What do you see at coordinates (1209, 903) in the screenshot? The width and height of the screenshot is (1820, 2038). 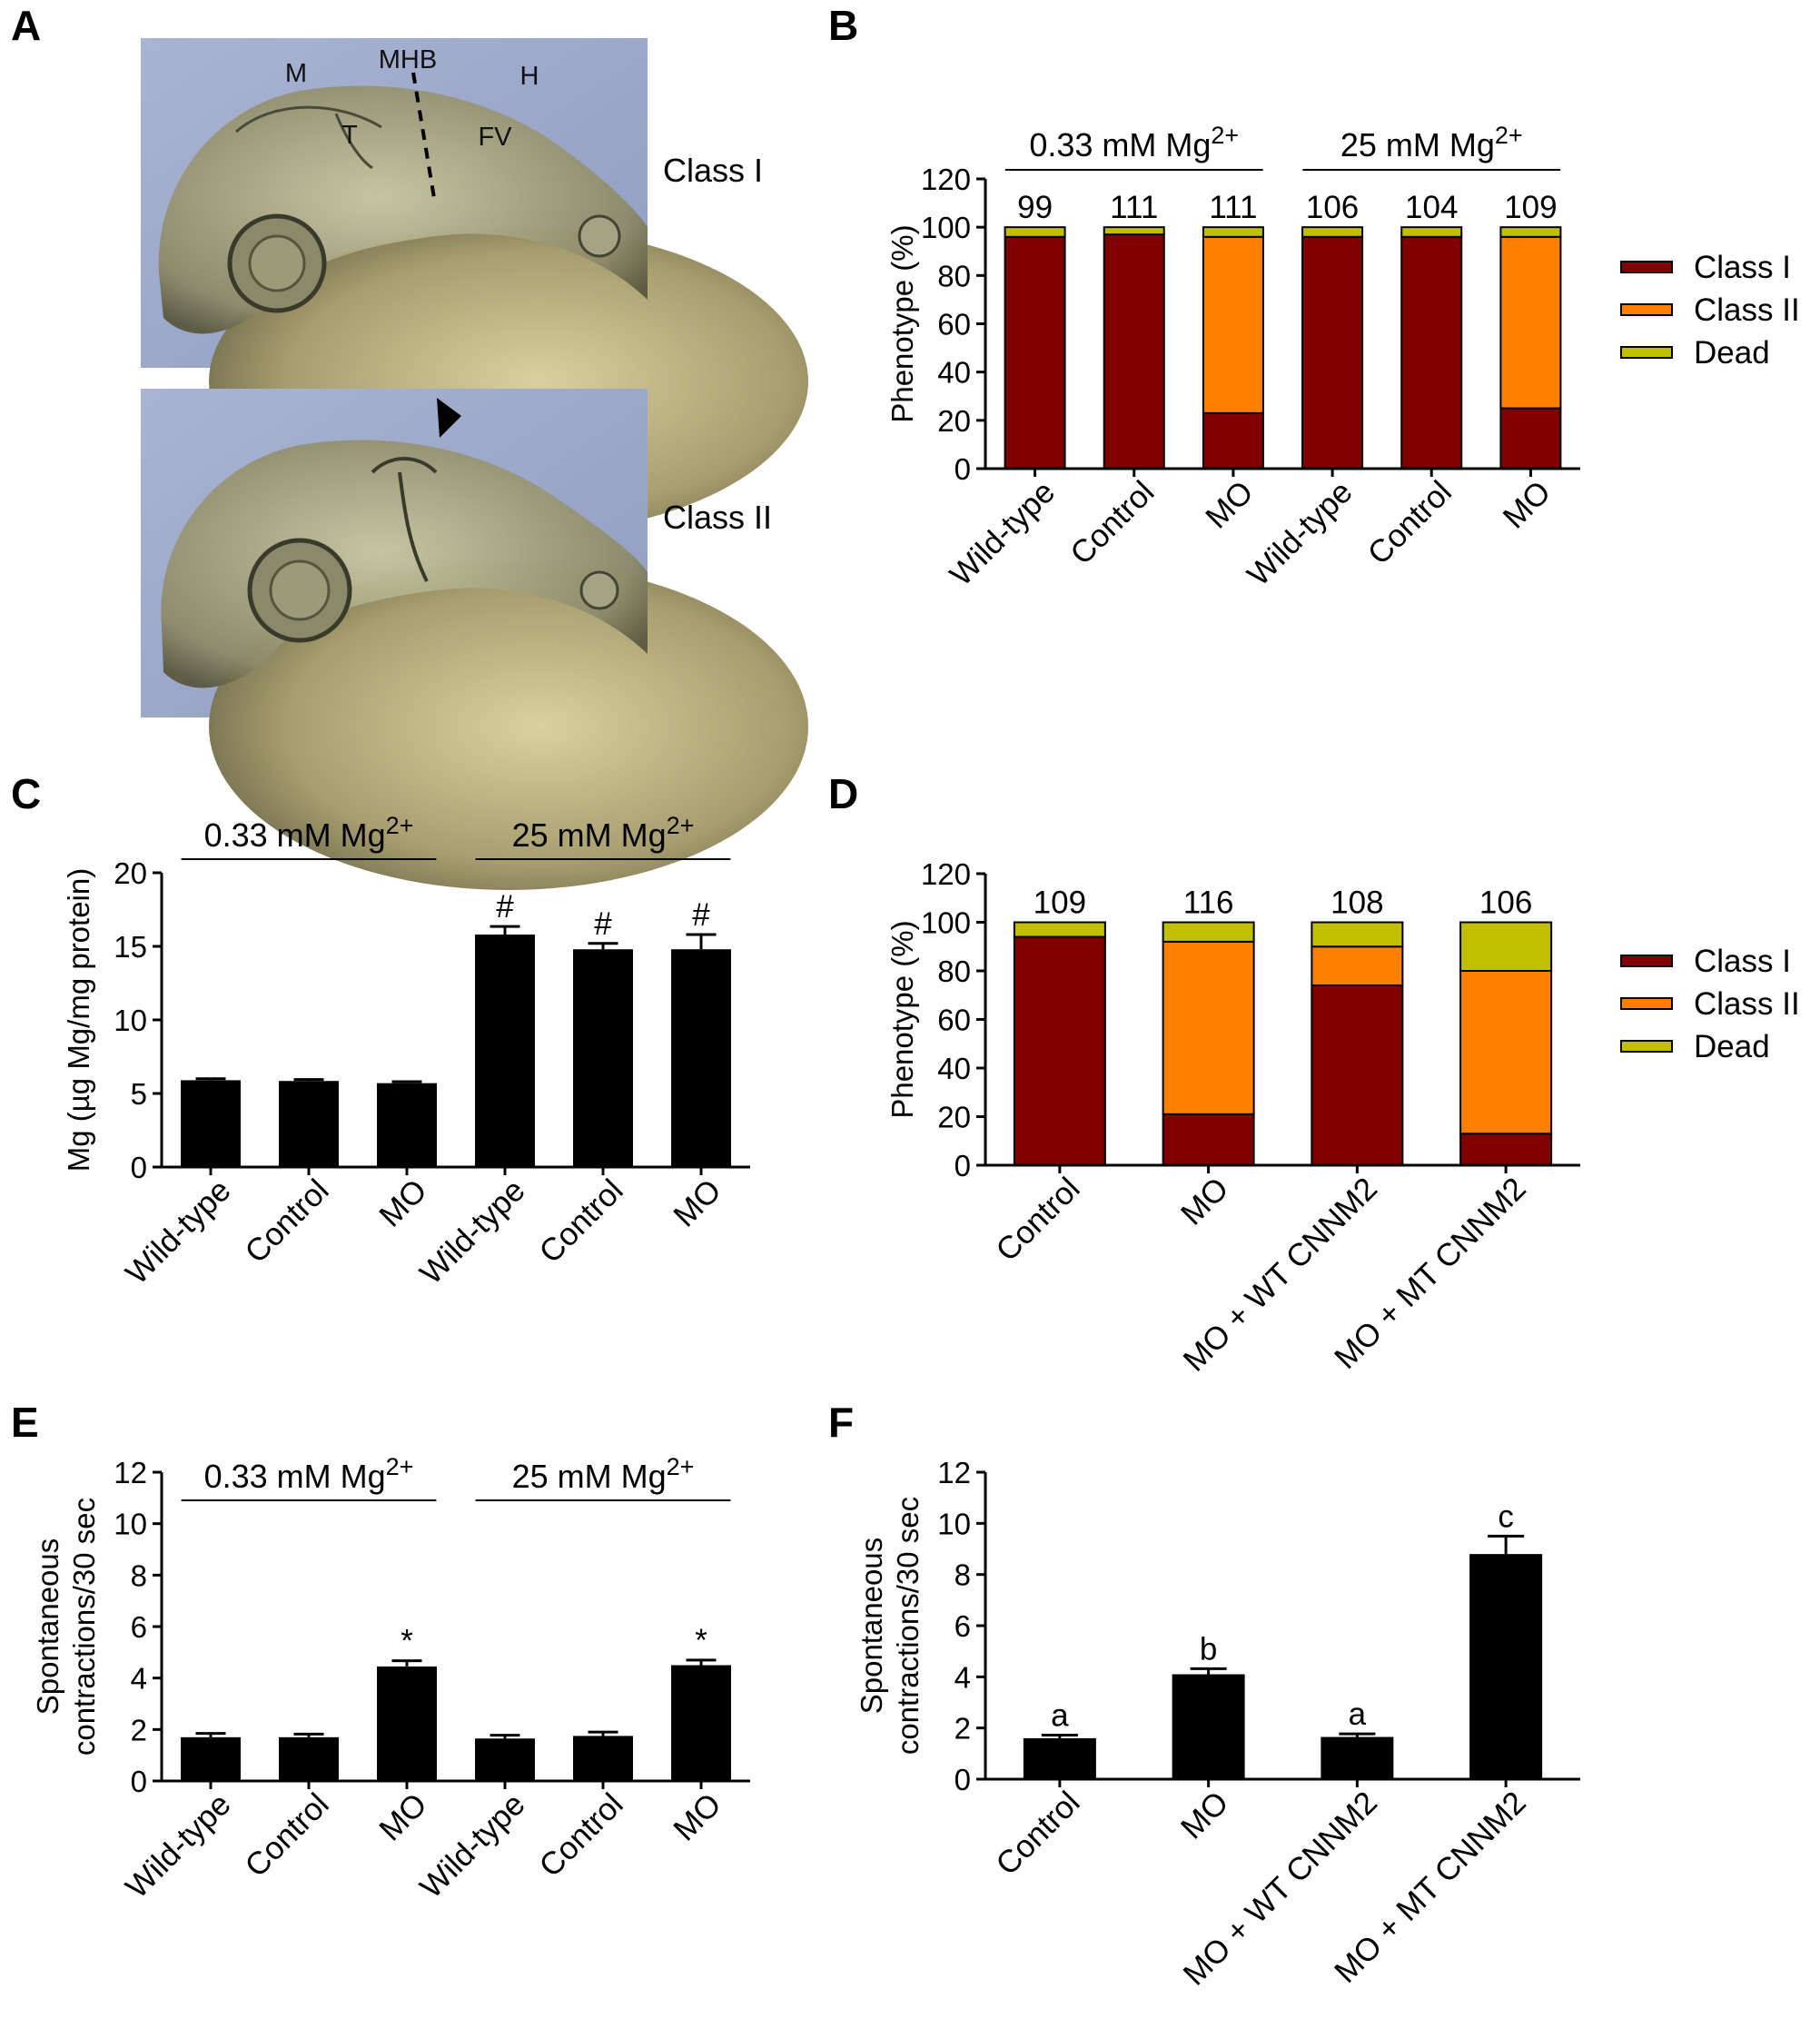 I see `n-label: 116` at bounding box center [1209, 903].